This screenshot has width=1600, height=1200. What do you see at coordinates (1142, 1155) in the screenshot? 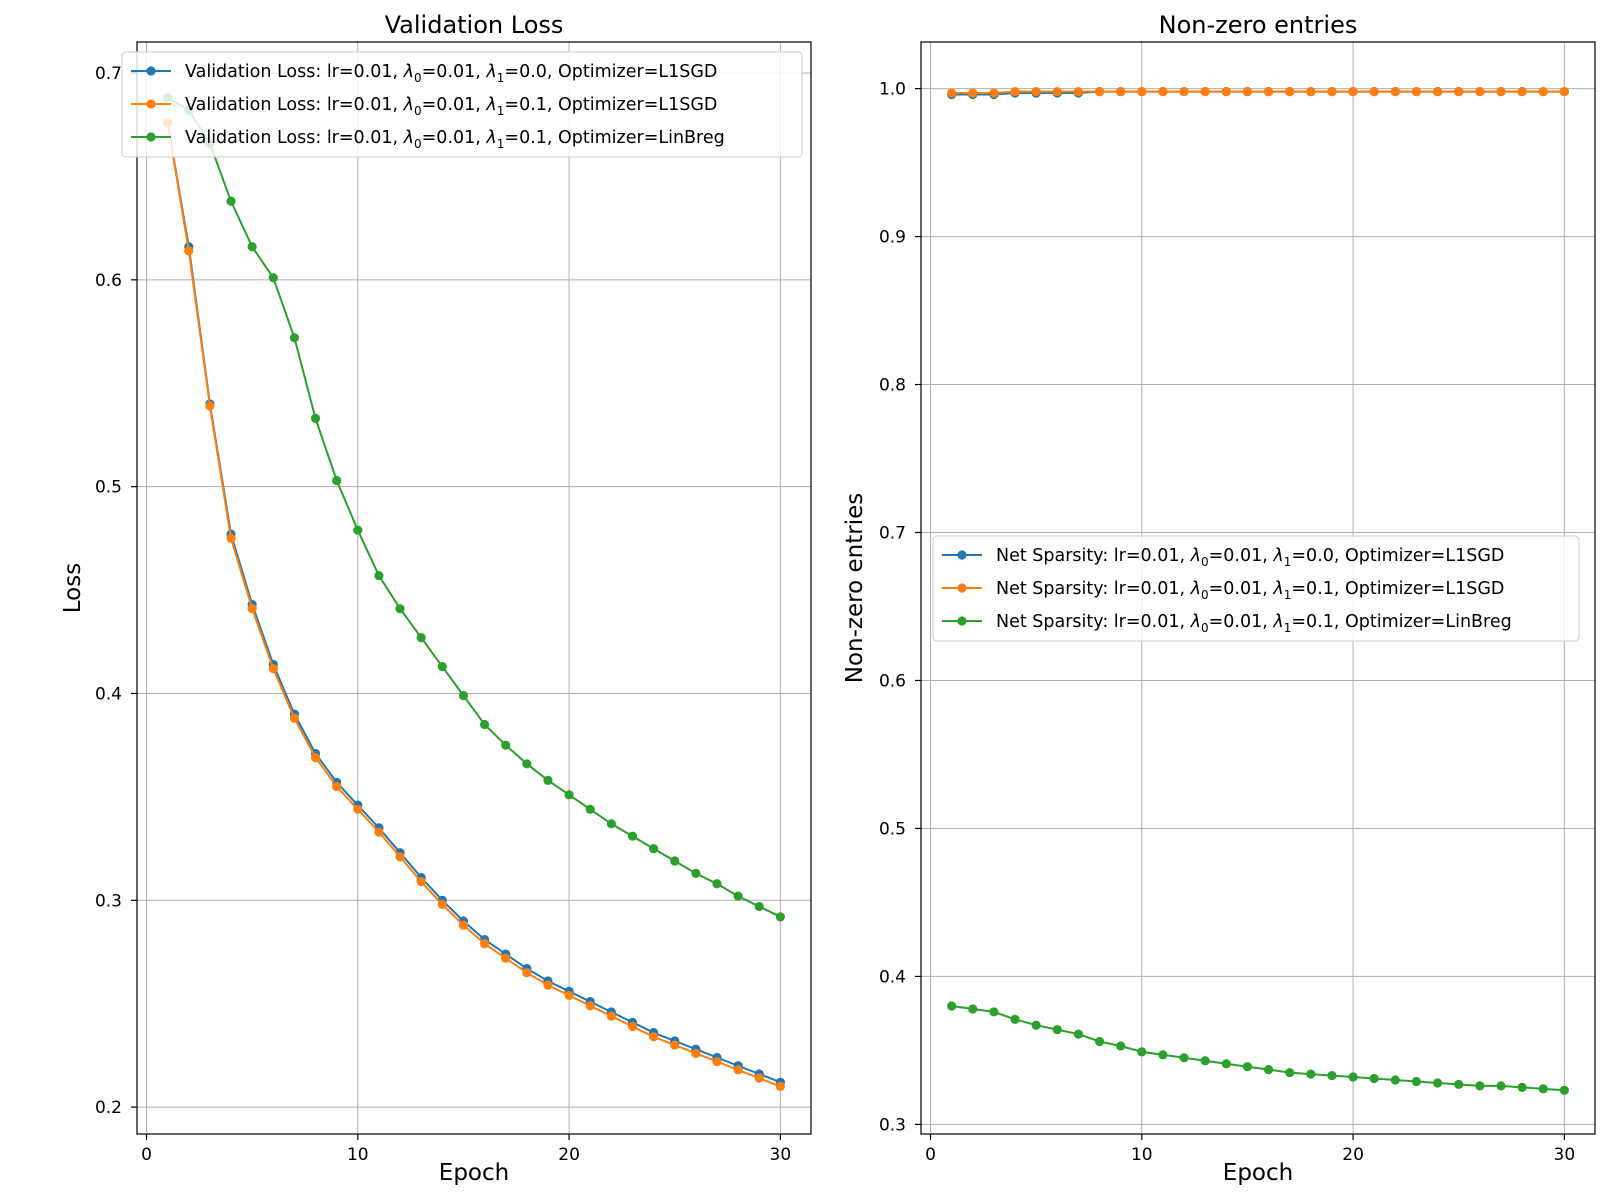
I see `x-tick-label: 10` at bounding box center [1142, 1155].